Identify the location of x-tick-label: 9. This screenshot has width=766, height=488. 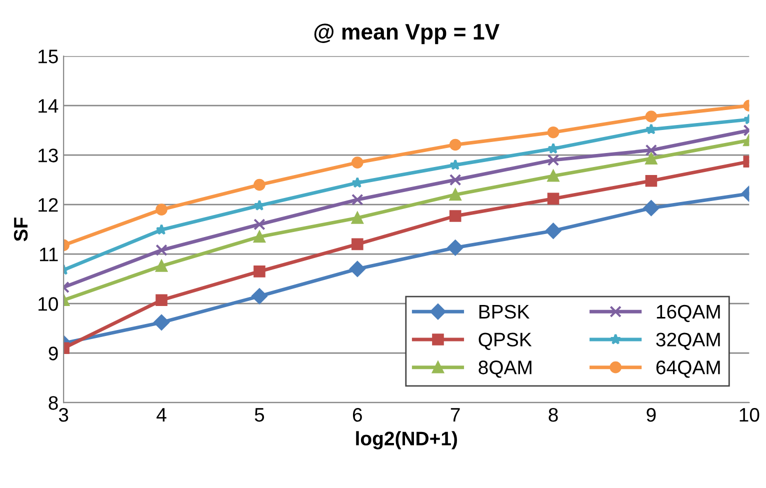
(651, 415).